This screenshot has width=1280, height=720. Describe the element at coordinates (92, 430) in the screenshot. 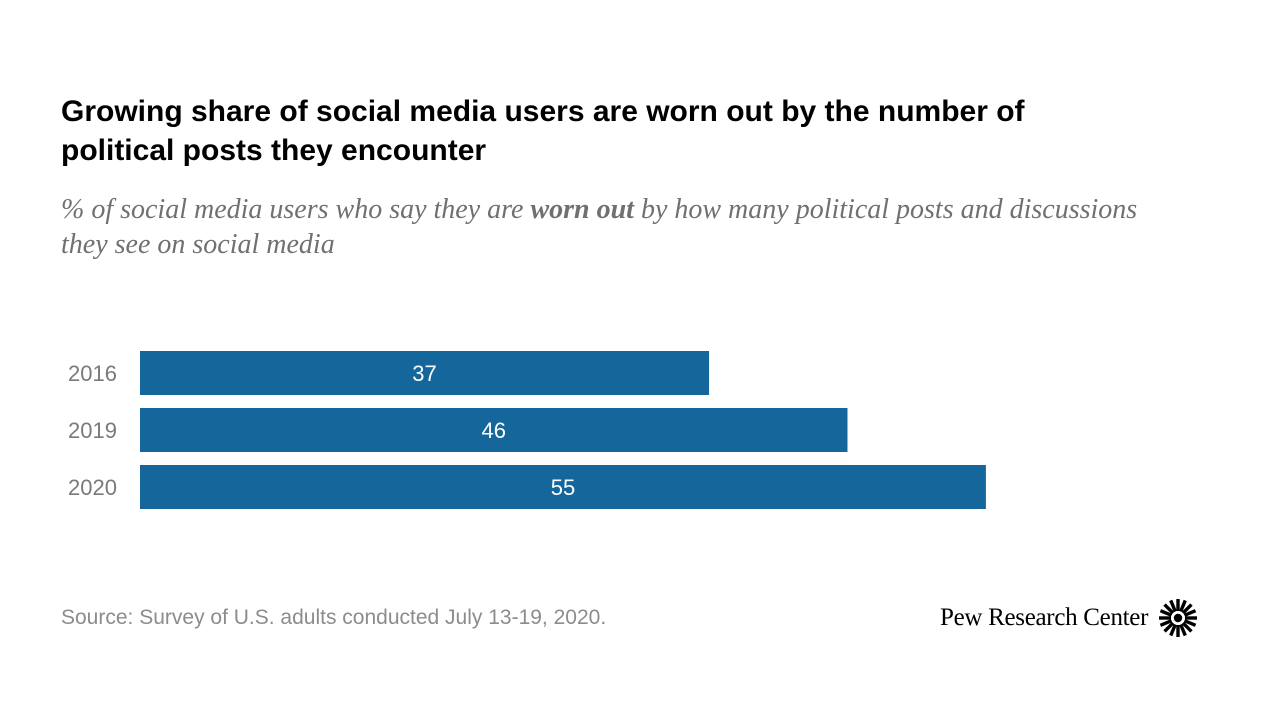

I see `category-label-2019: 2019` at that location.